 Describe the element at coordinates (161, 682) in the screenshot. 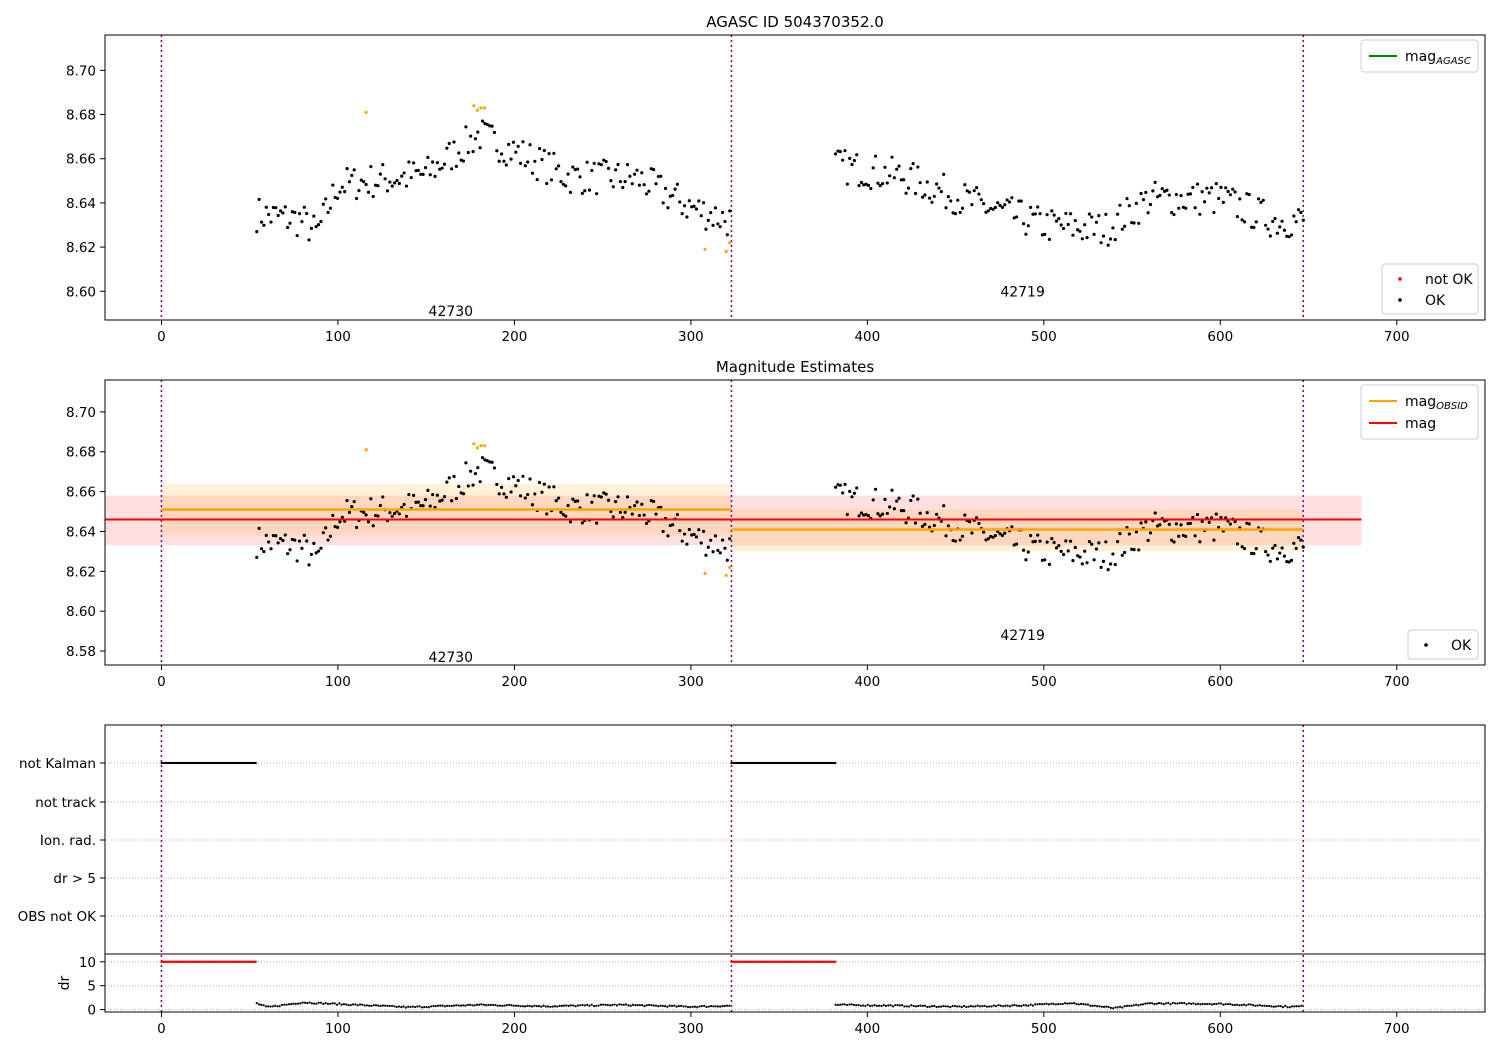

I see `x-tick-label: 0` at that location.